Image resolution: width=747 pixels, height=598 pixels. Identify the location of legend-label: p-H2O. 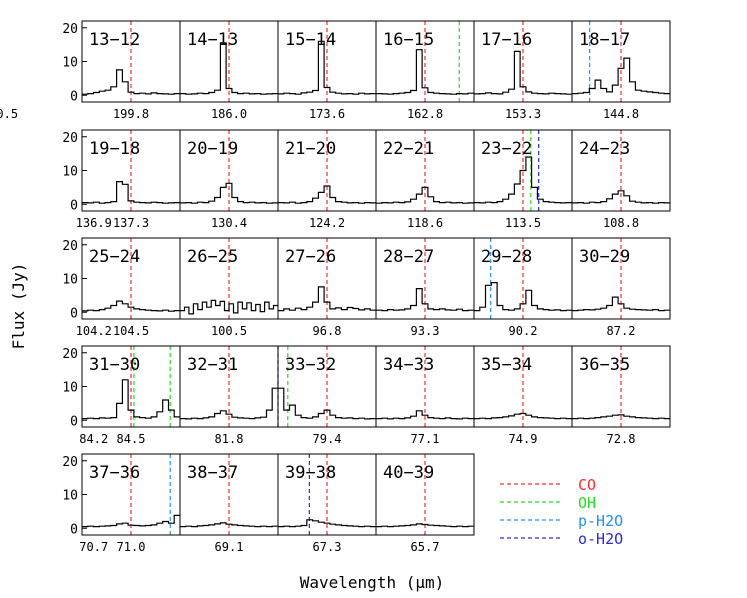
(600, 521).